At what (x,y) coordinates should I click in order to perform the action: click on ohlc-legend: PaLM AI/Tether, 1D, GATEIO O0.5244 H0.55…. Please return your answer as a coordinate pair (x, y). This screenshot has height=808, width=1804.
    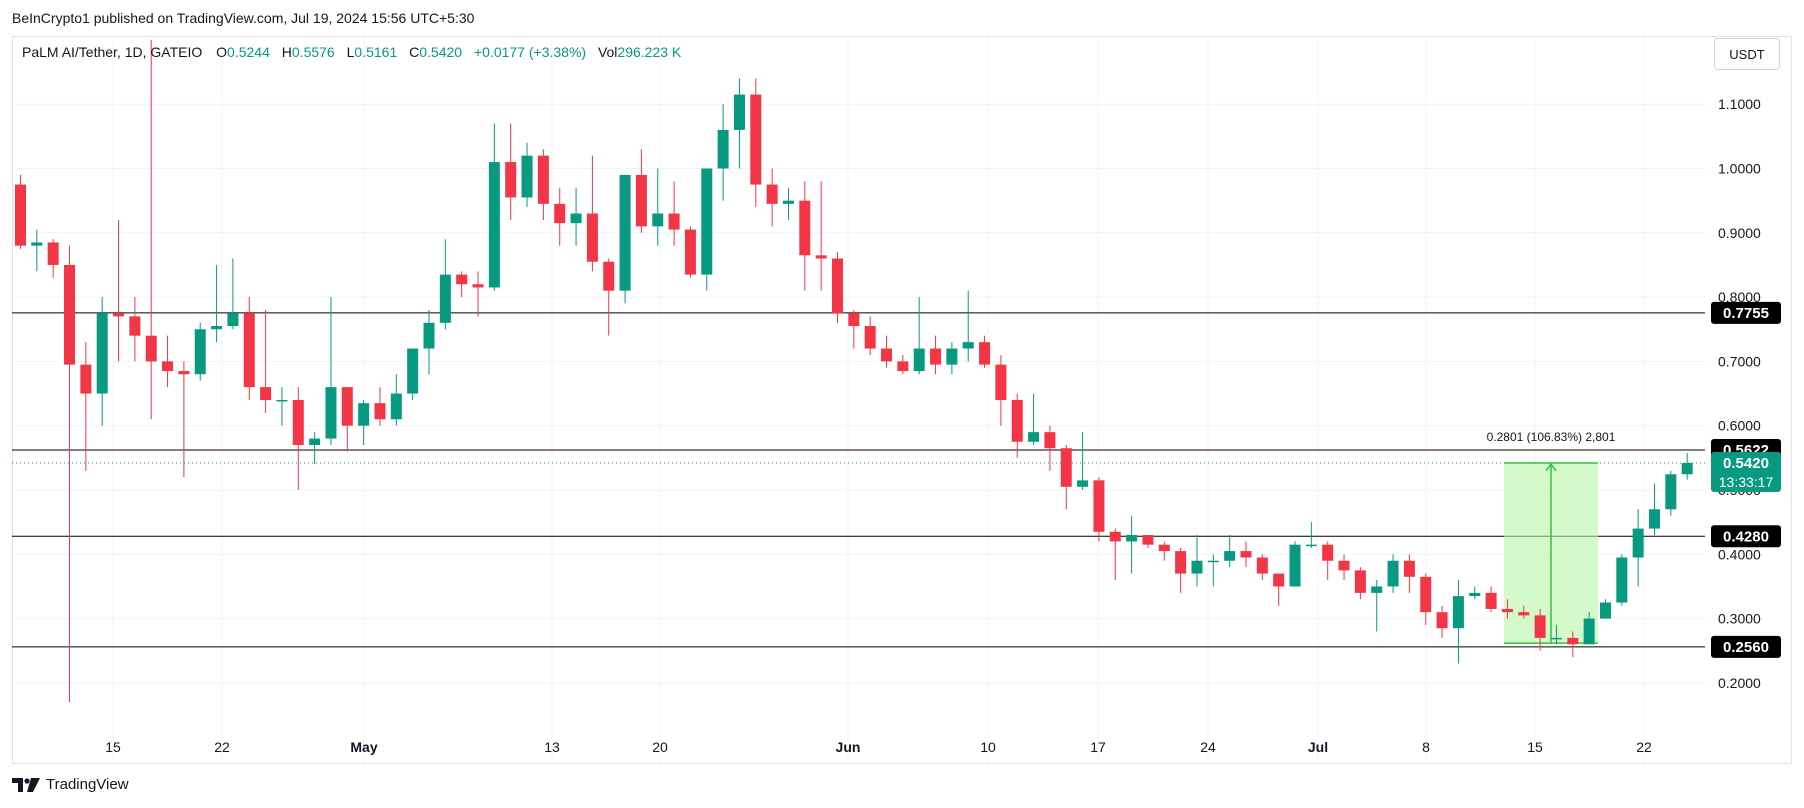
    Looking at the image, I should click on (355, 52).